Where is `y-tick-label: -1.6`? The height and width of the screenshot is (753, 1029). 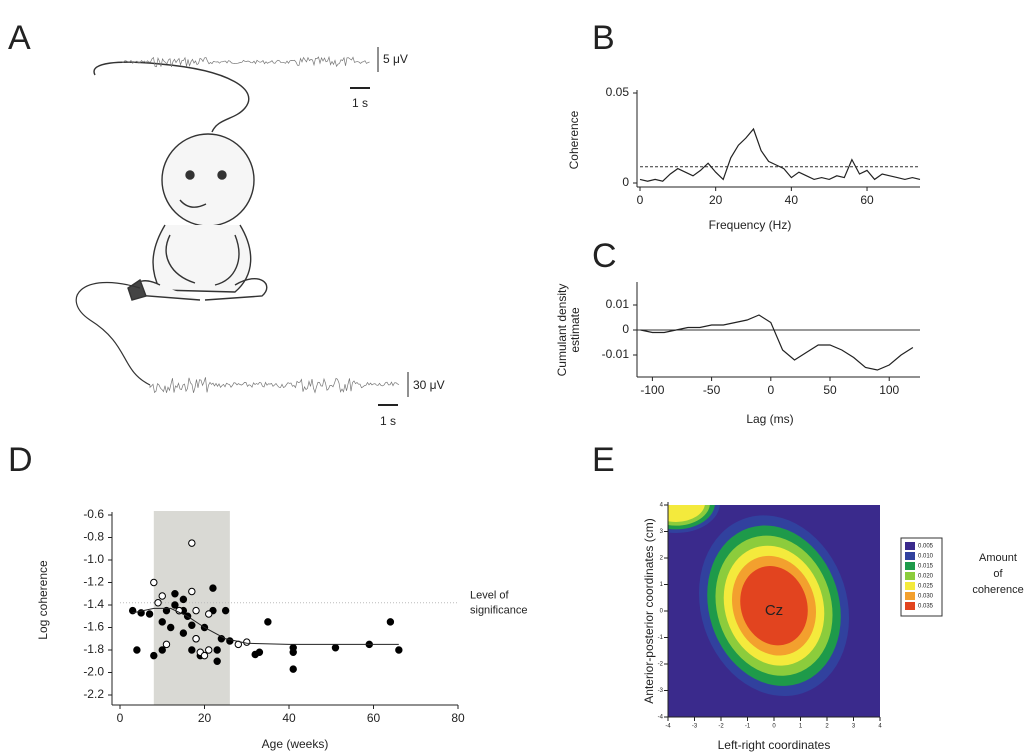
y-tick-label: -1.6 is located at coordinates (93, 627).